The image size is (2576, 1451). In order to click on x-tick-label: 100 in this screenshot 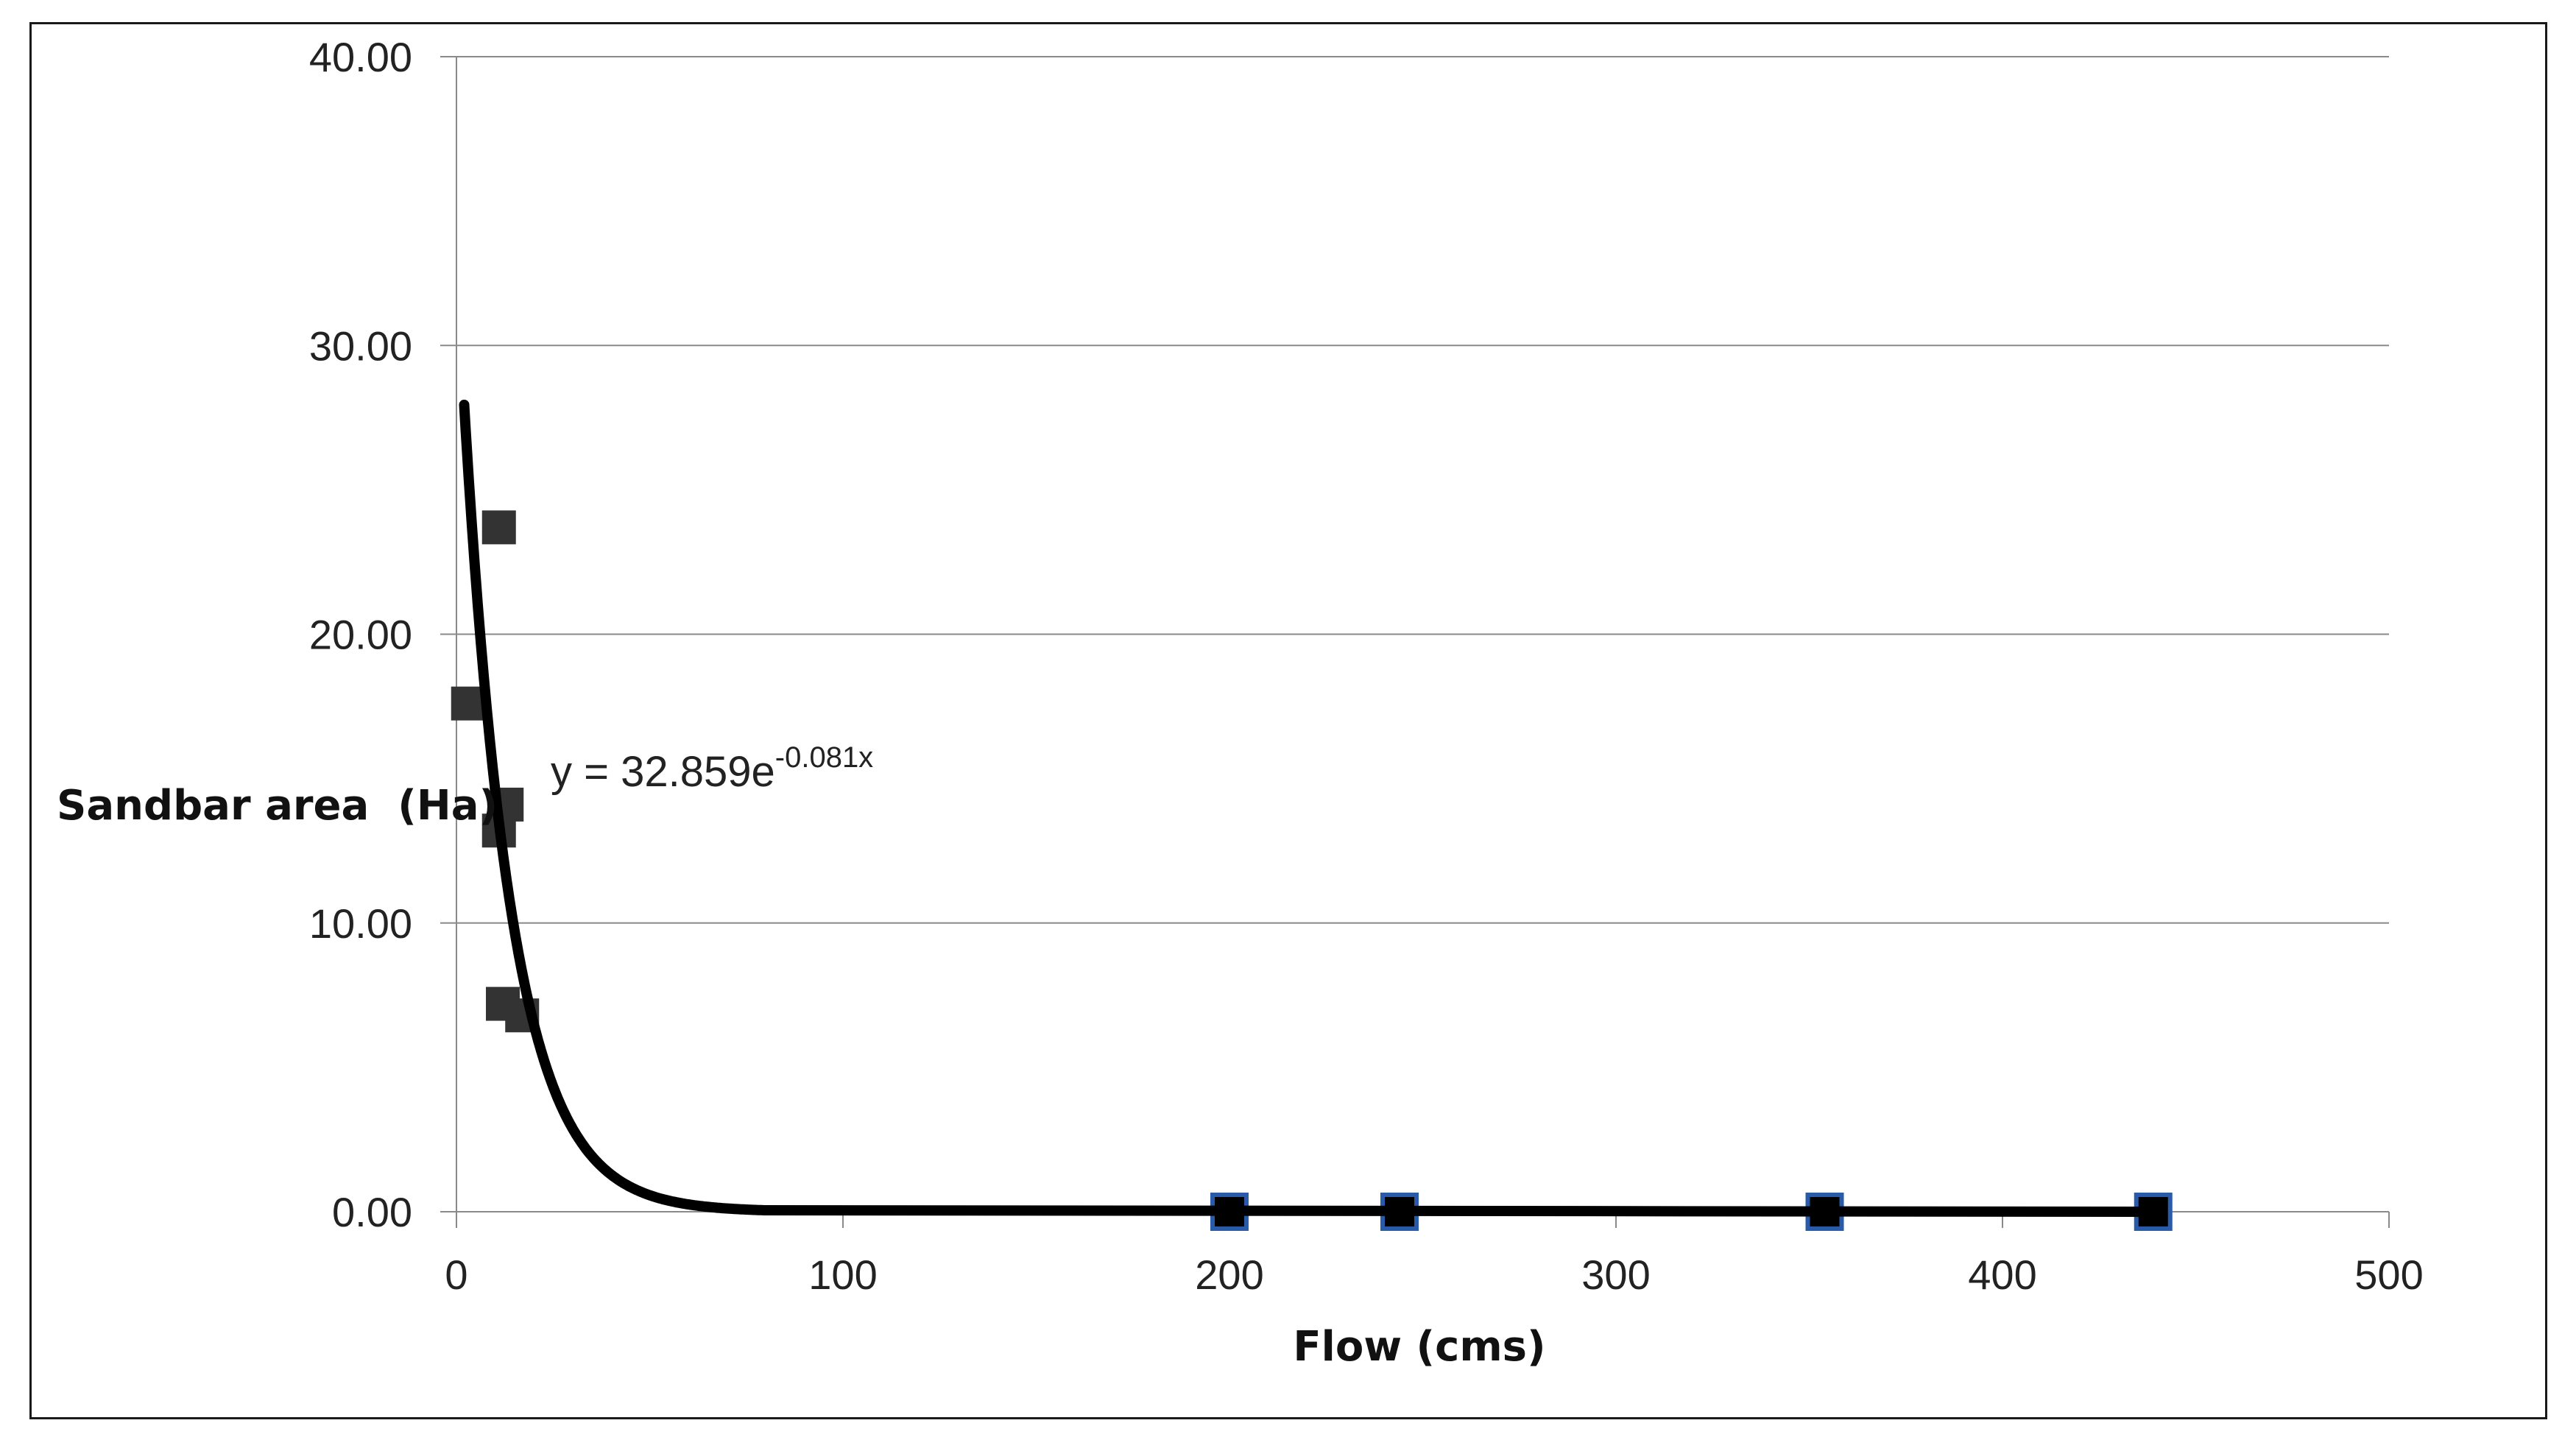, I will do `click(842, 1274)`.